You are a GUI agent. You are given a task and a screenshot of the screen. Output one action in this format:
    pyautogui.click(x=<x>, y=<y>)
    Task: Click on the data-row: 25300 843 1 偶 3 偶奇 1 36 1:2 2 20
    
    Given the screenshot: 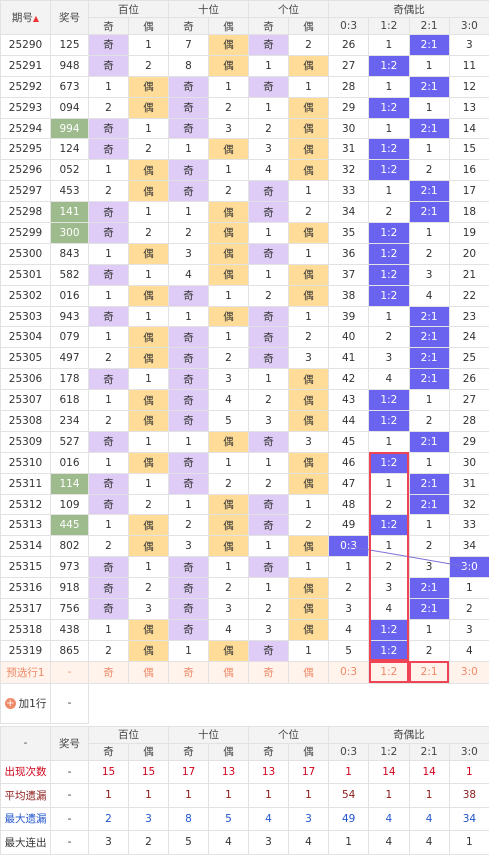 What is the action you would take?
    pyautogui.click(x=244, y=253)
    